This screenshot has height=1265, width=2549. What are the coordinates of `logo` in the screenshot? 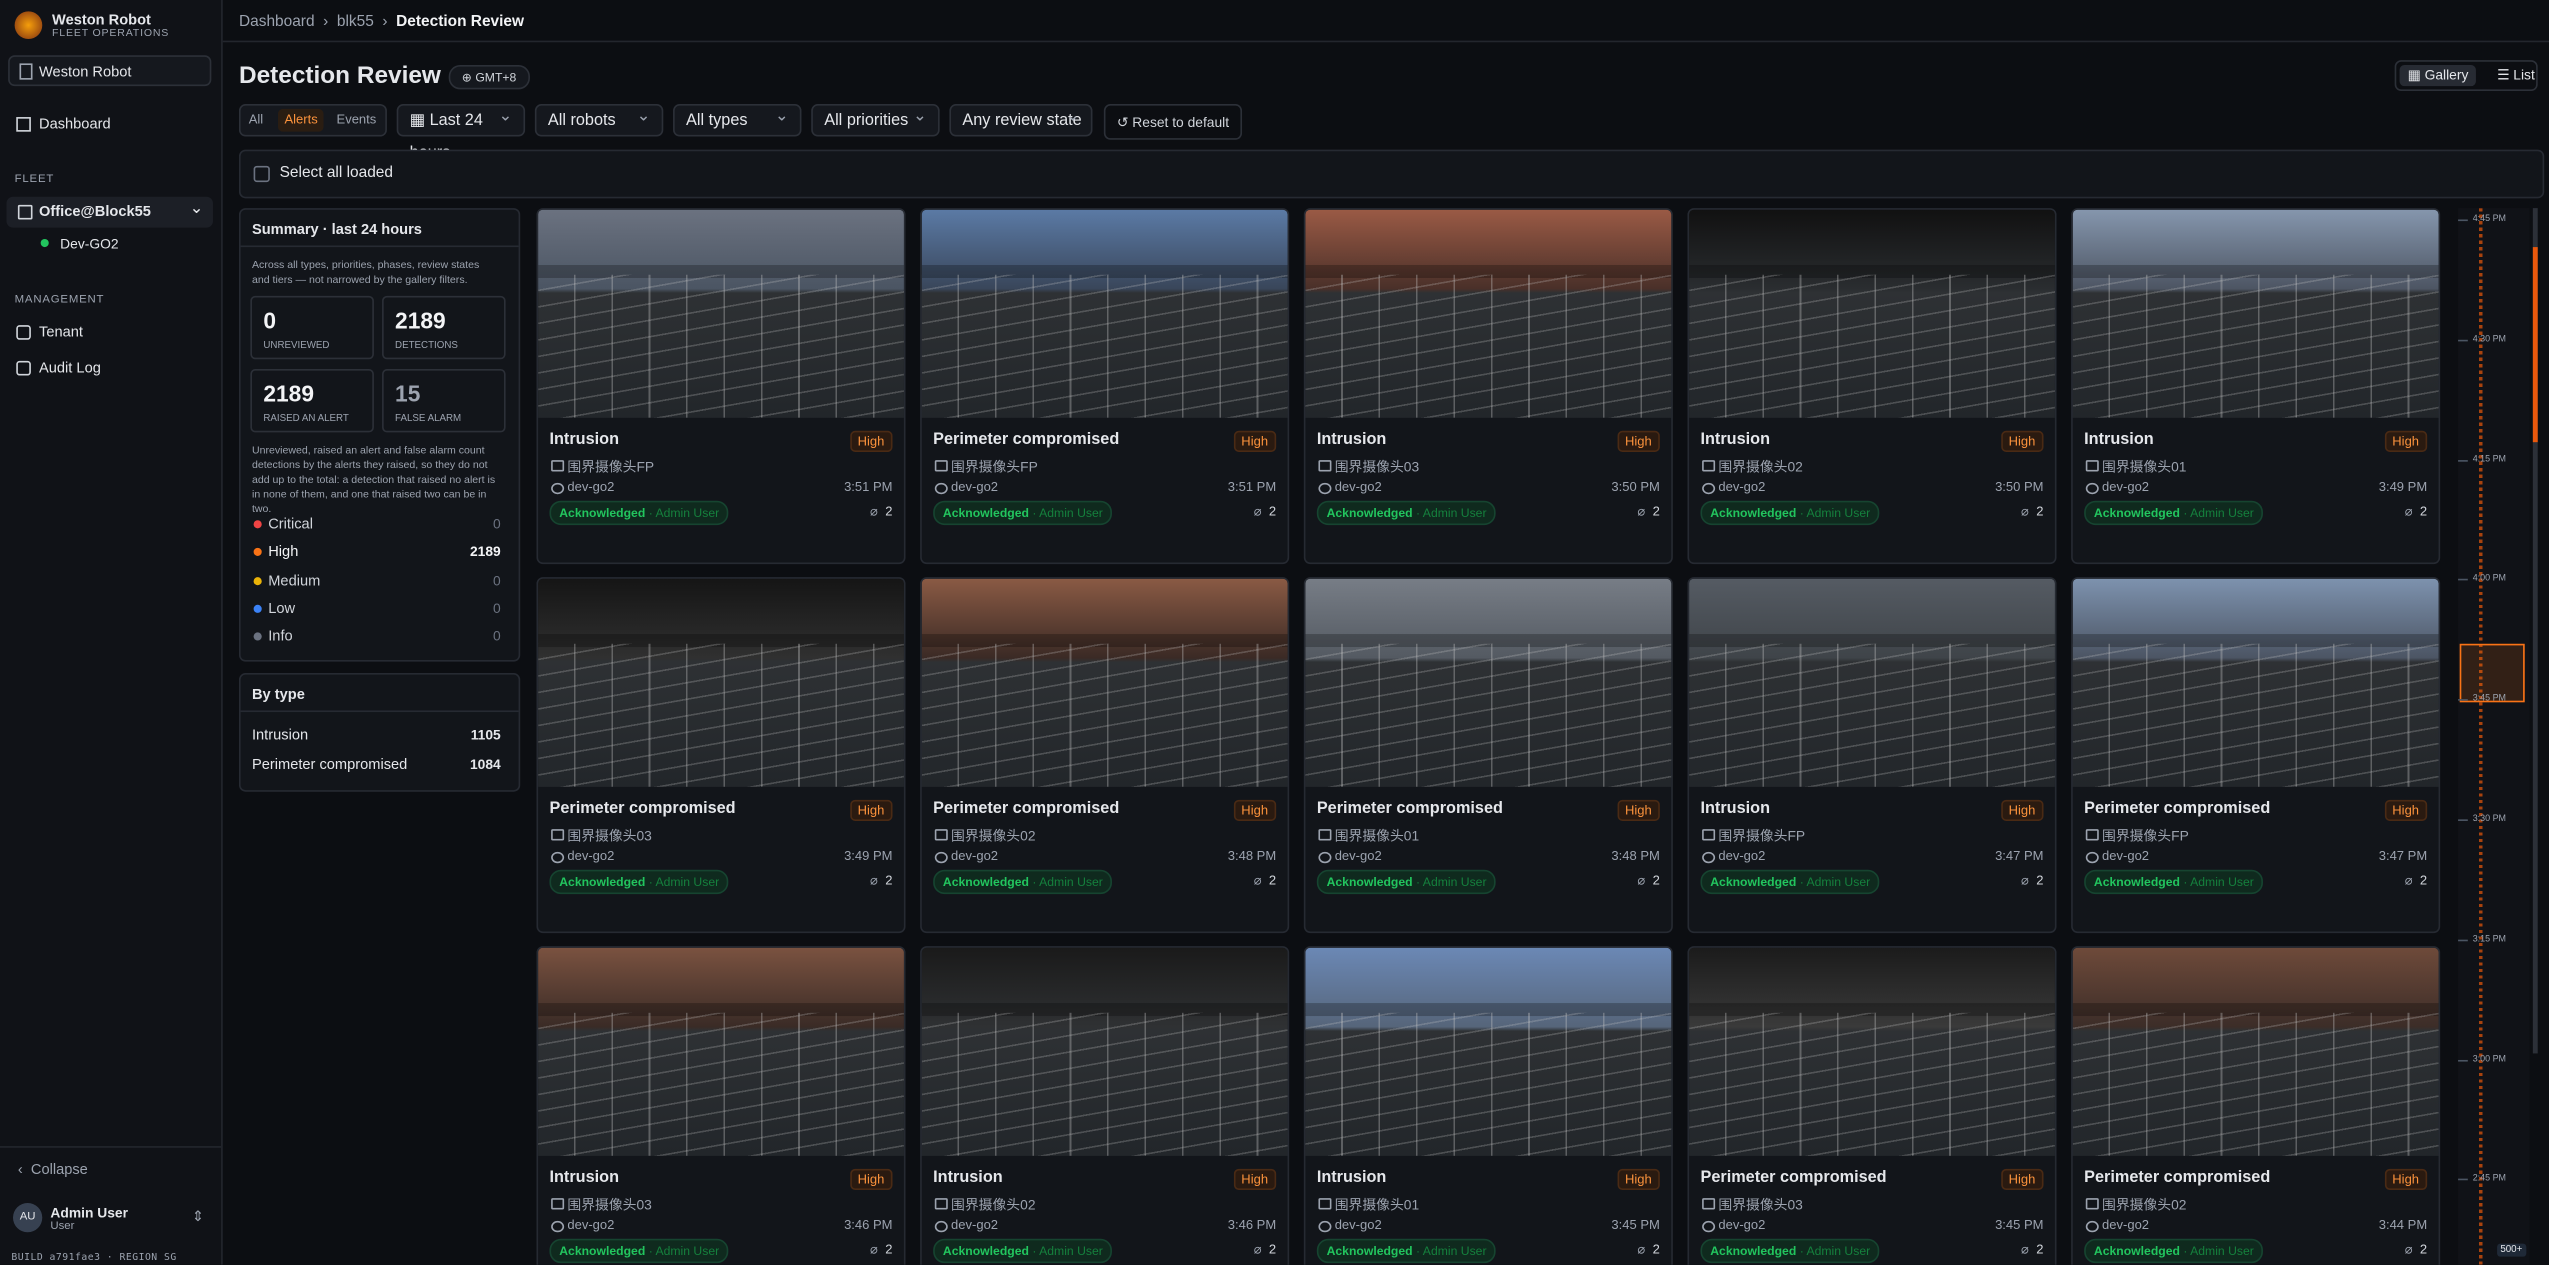 It's located at (28, 25).